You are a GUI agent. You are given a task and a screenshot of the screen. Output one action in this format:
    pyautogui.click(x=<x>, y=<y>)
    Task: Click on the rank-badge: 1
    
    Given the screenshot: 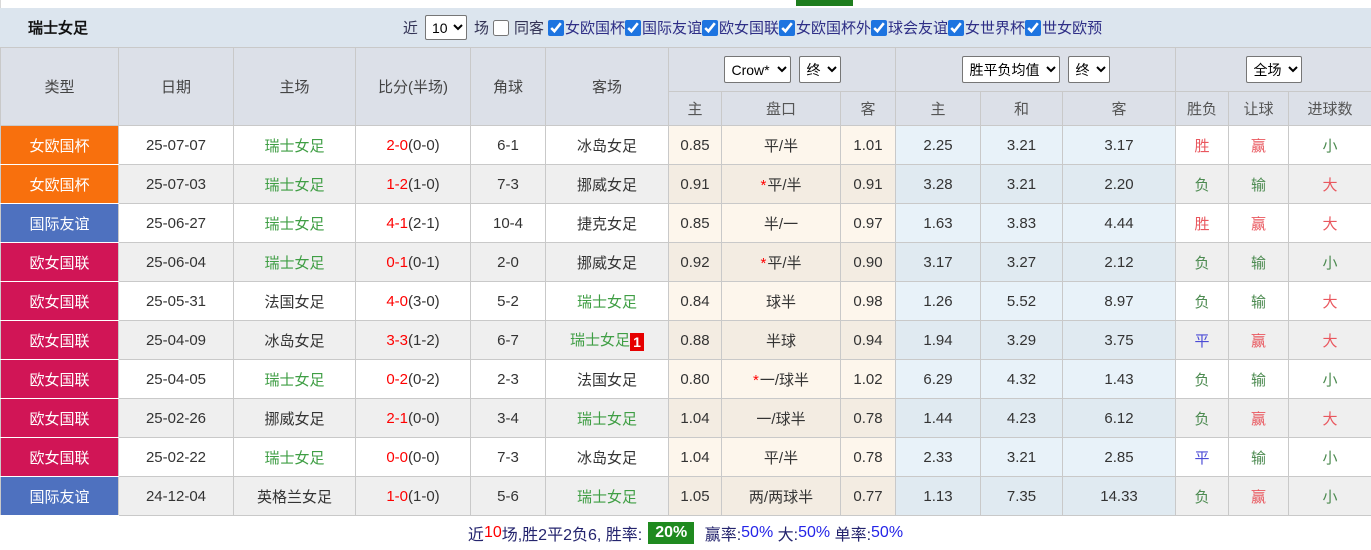 What is the action you would take?
    pyautogui.click(x=637, y=342)
    